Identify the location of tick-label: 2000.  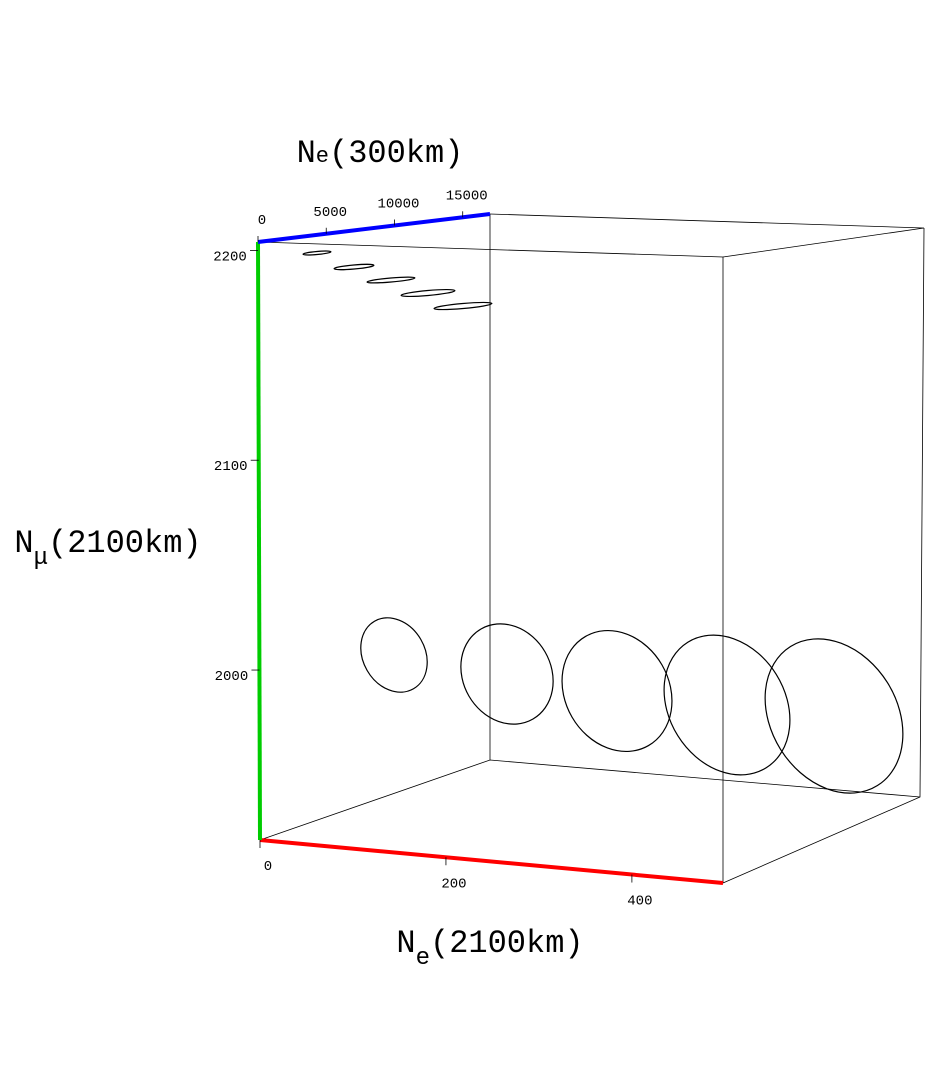
(232, 677).